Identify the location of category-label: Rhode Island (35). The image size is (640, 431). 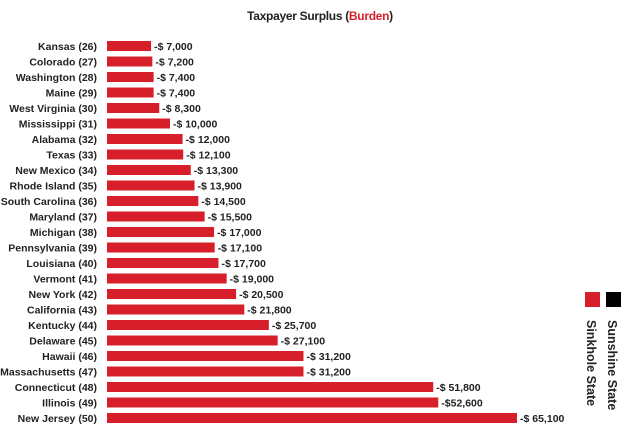
(53, 187).